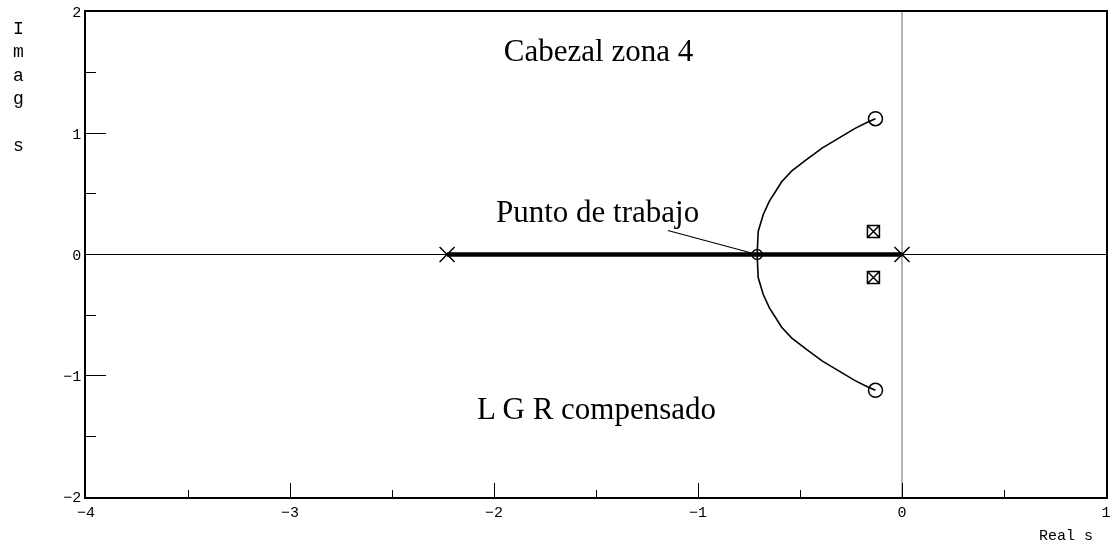 This screenshot has width=1116, height=553. I want to click on y-tick-label: 0, so click(77, 256).